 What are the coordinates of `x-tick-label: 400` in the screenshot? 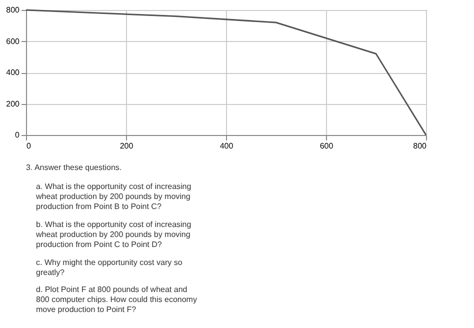 It's located at (227, 146).